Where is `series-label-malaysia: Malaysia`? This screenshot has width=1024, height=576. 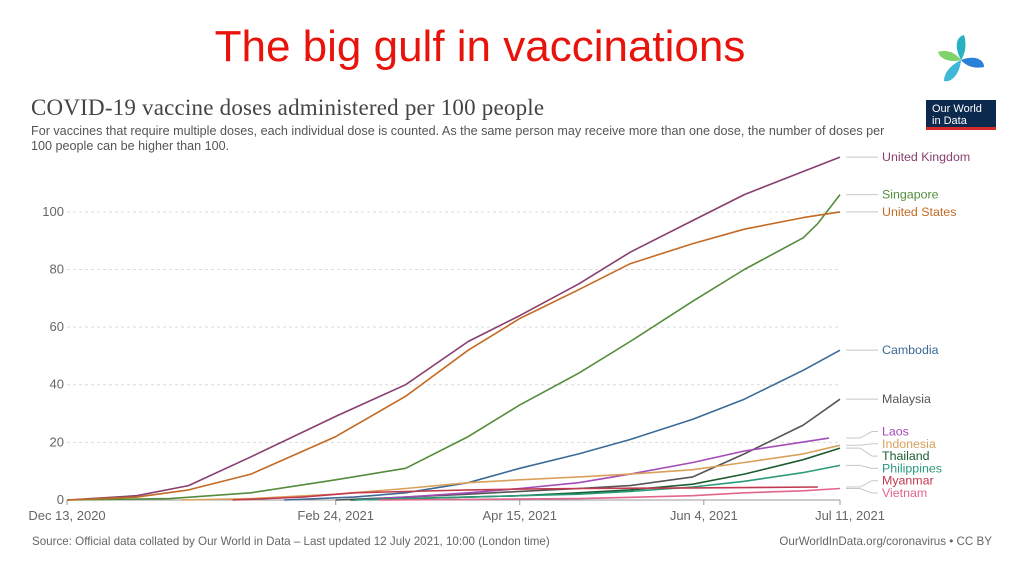 series-label-malaysia: Malaysia is located at coordinates (906, 399).